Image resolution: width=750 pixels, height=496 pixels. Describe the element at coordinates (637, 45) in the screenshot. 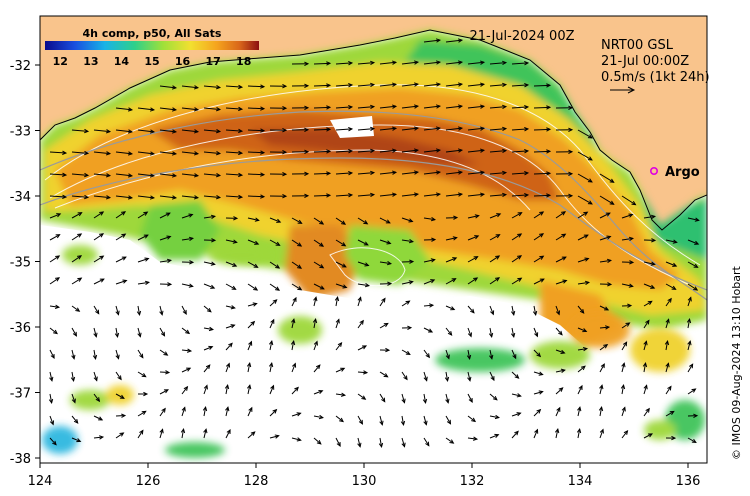

I see `current-source-label: NRT00 GSL` at that location.